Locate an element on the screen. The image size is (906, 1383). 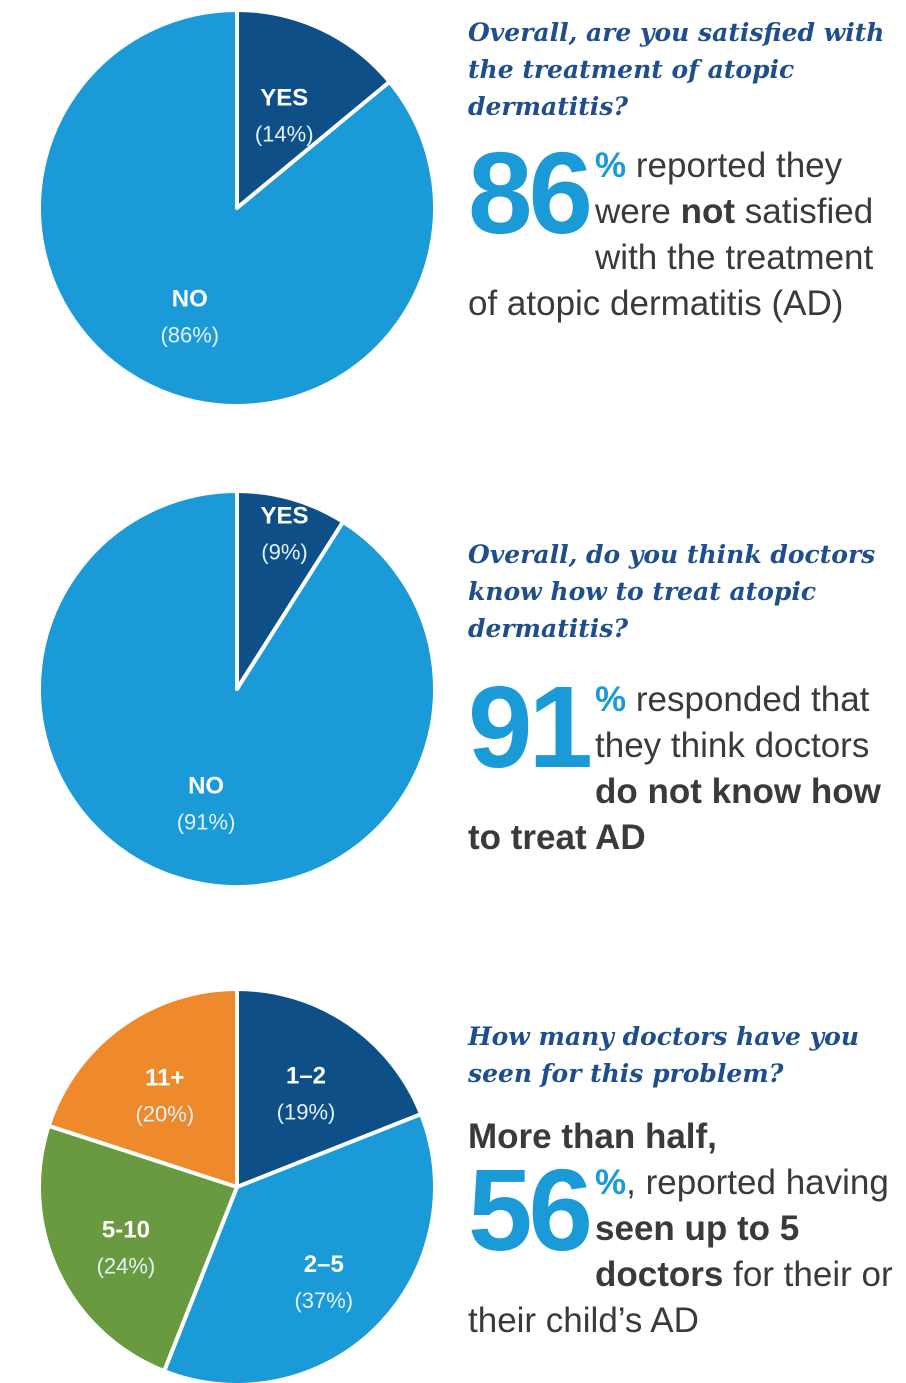
slice-percent-label: (9%) is located at coordinates (284, 551).